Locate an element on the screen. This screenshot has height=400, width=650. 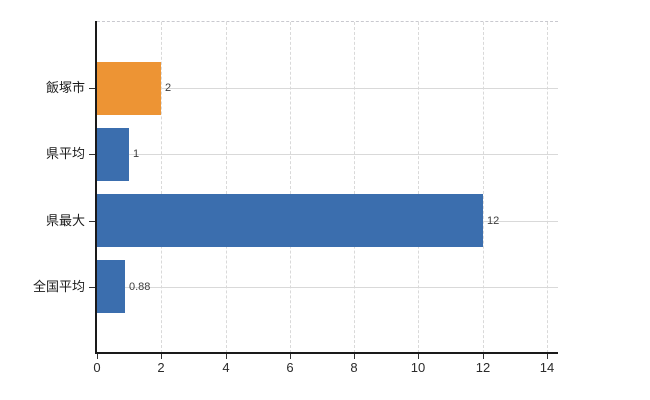
x-axis-line is located at coordinates (326, 353).